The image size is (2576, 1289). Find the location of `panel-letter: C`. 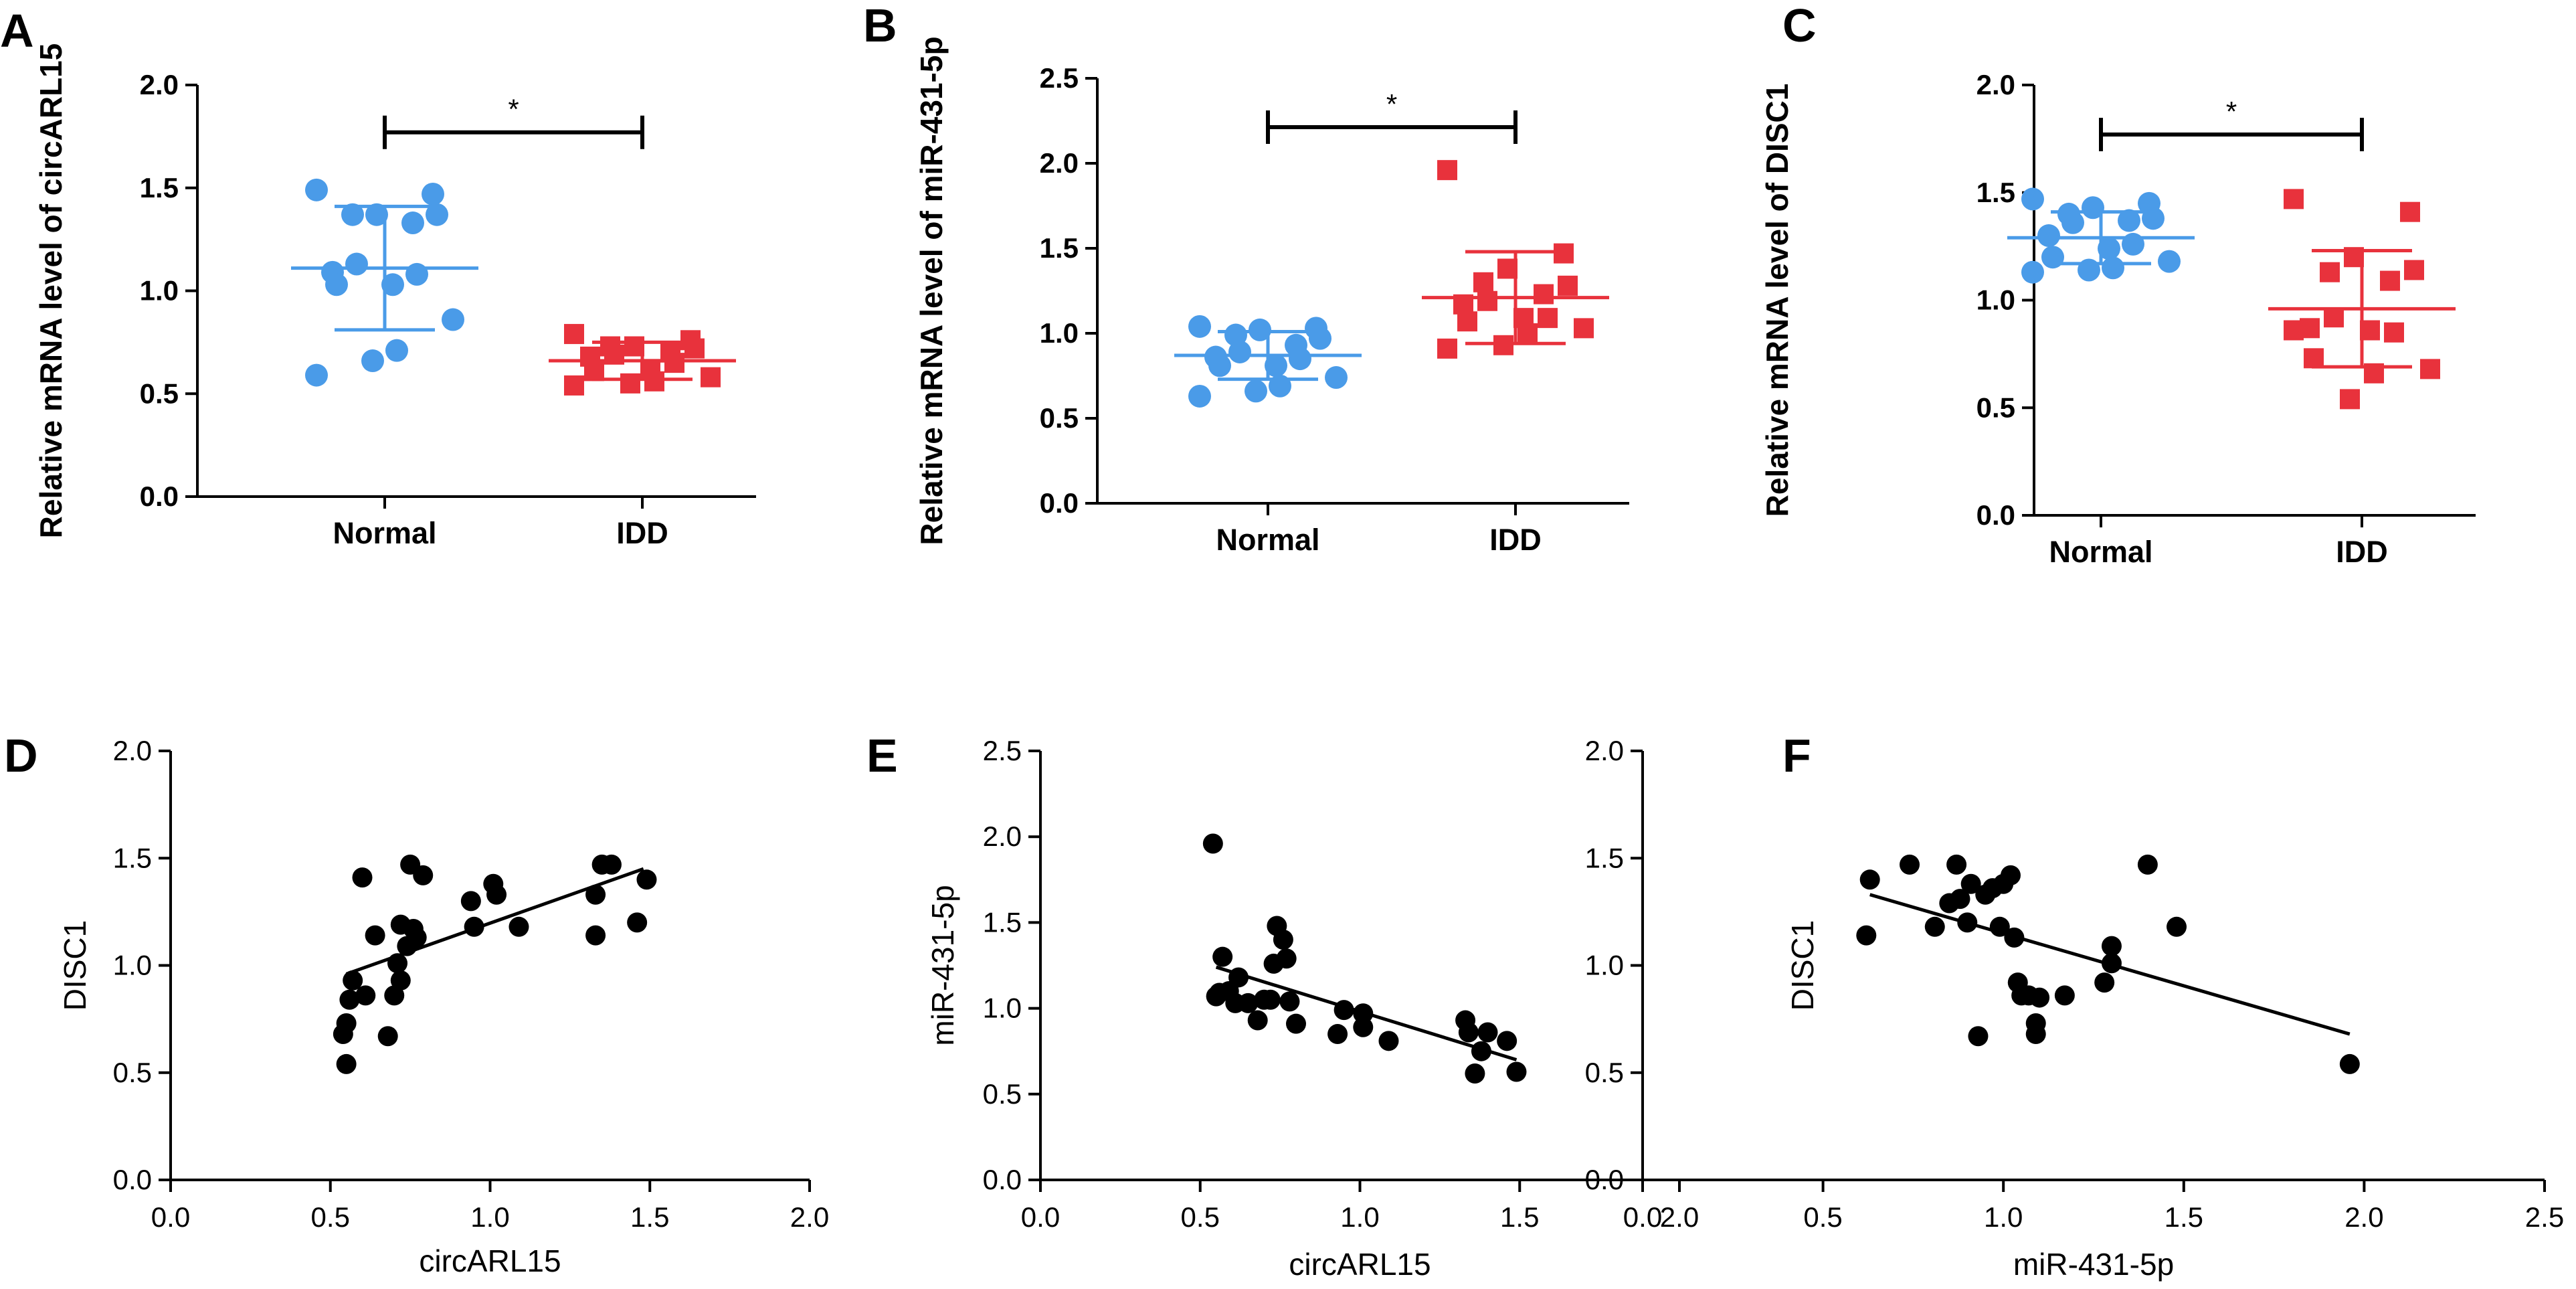

panel-letter: C is located at coordinates (1800, 26).